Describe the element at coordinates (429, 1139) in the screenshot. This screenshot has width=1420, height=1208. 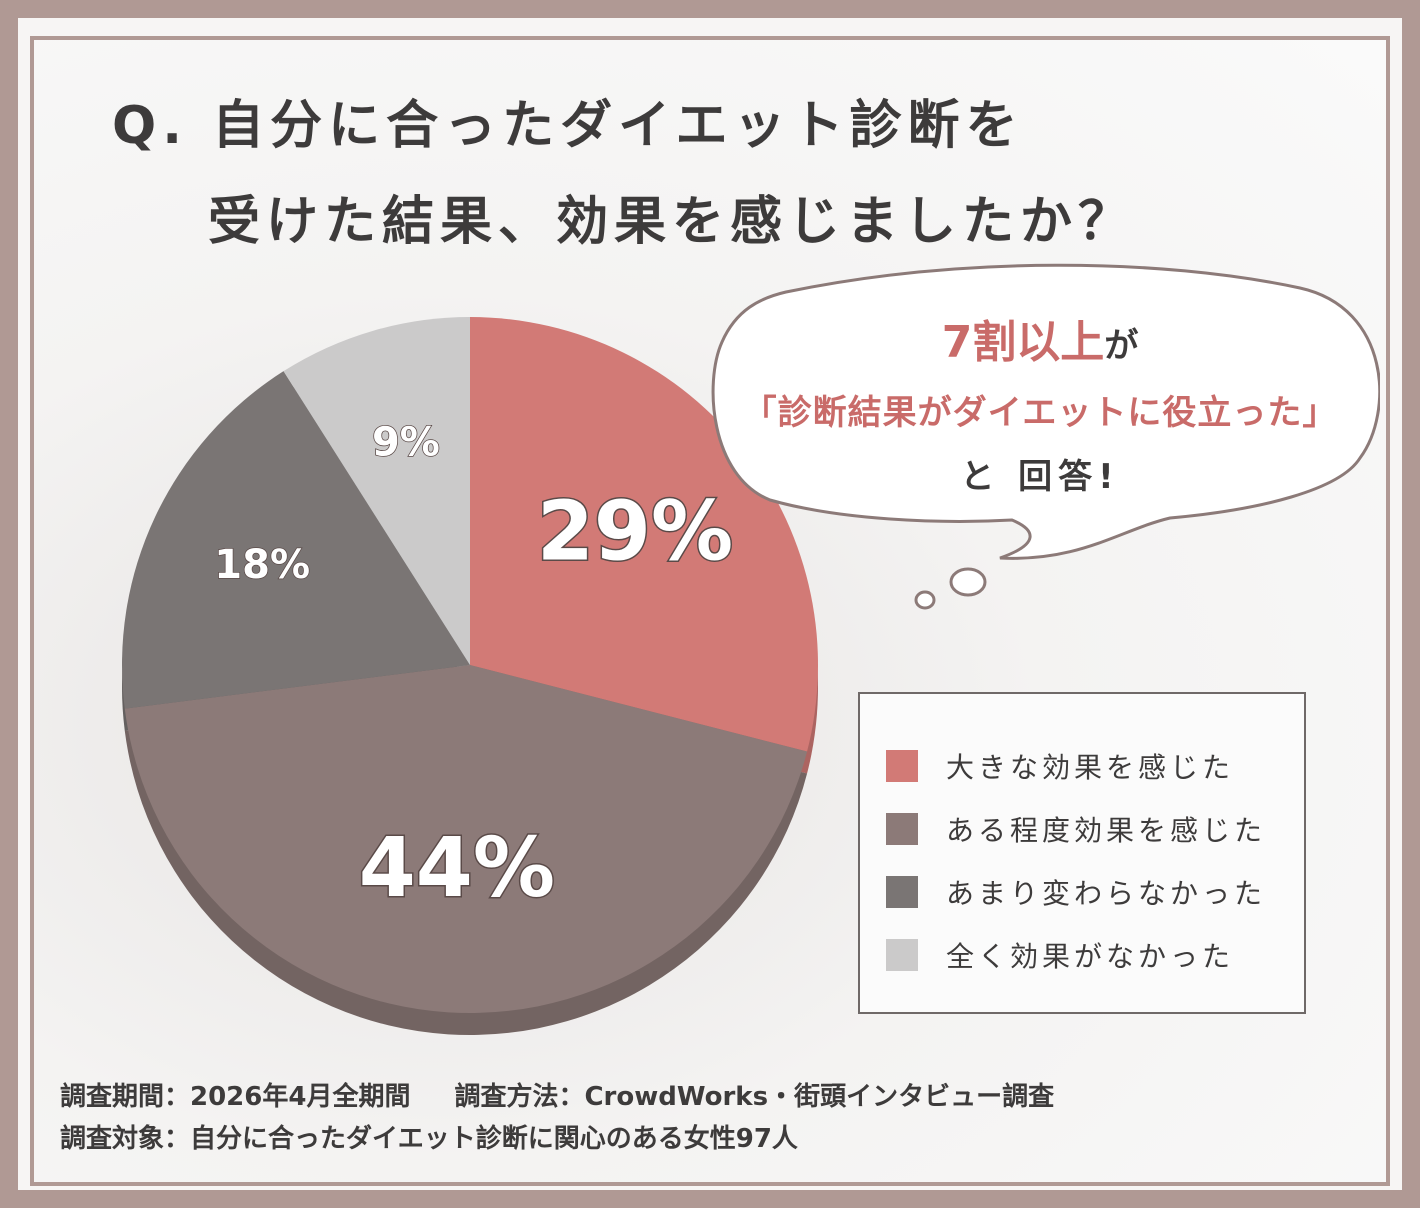
I see `survey-target: 調査対象：自分に合ったダイエット診断に関心のある女性97人` at that location.